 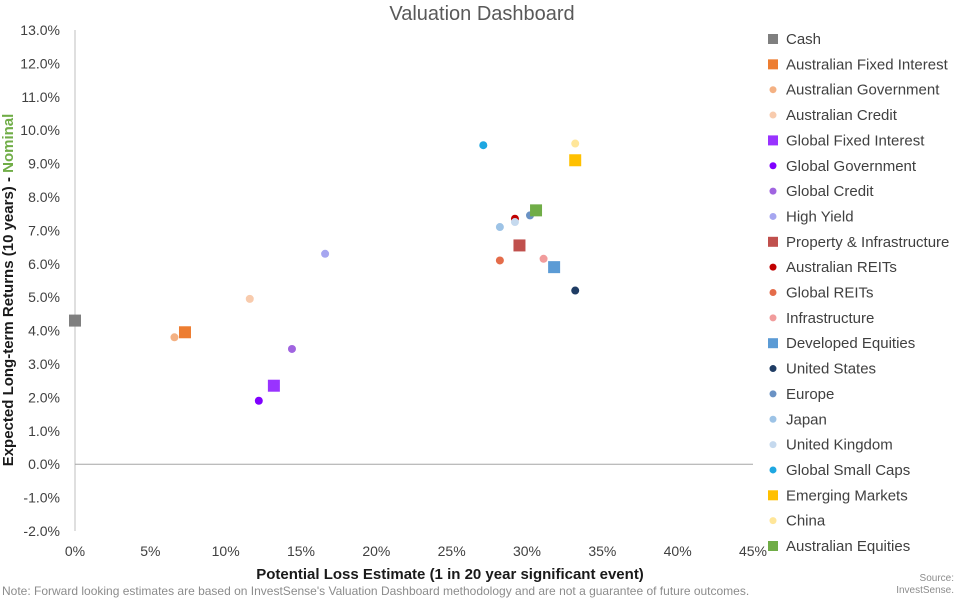 What do you see at coordinates (499, 260) in the screenshot?
I see `point-global-reits` at bounding box center [499, 260].